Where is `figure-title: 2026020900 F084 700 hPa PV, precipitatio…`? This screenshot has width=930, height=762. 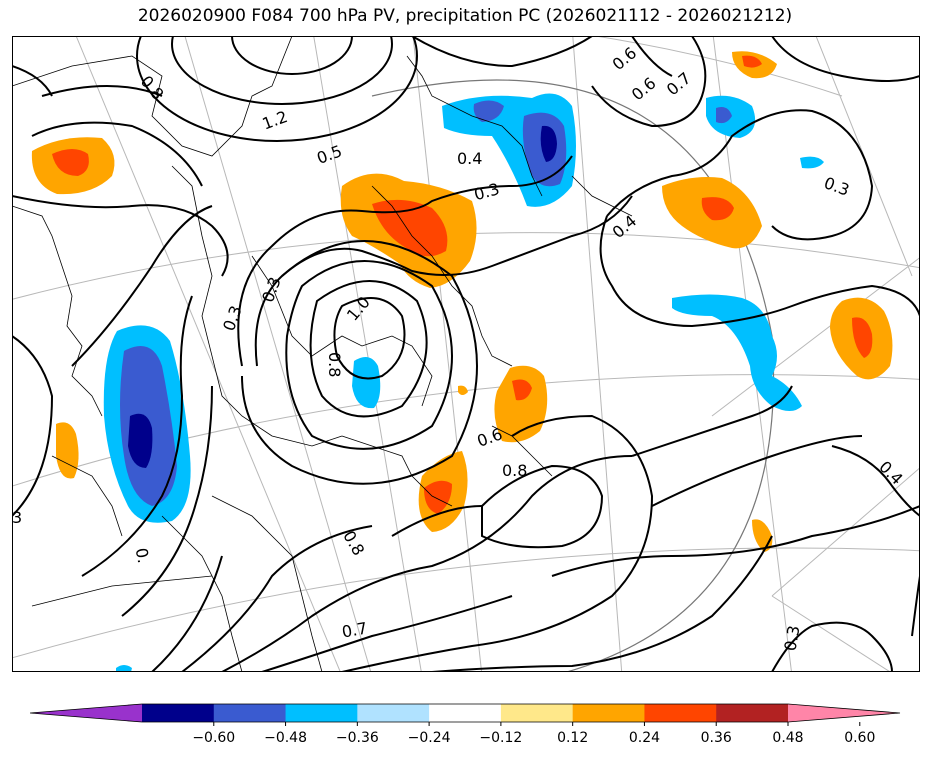 figure-title: 2026020900 F084 700 hPa PV, precipitatio… is located at coordinates (465, 16).